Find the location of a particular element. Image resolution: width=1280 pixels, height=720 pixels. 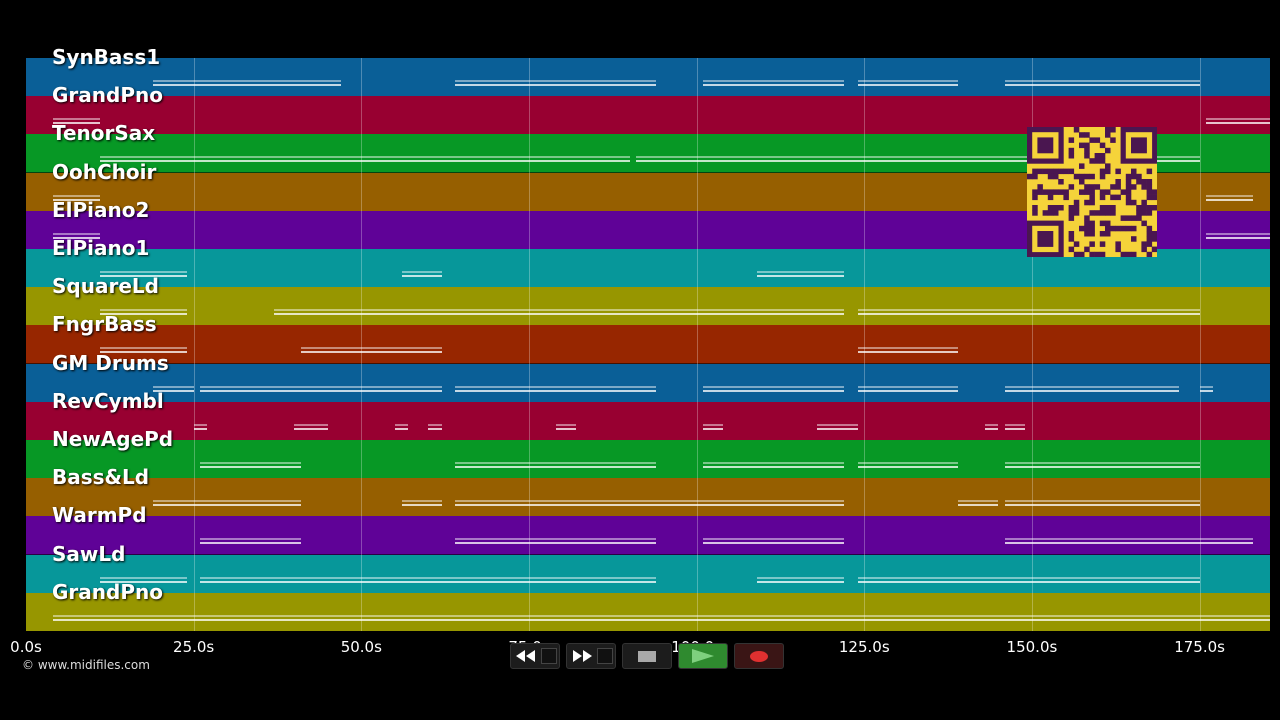

transport-controls is located at coordinates (647, 656).